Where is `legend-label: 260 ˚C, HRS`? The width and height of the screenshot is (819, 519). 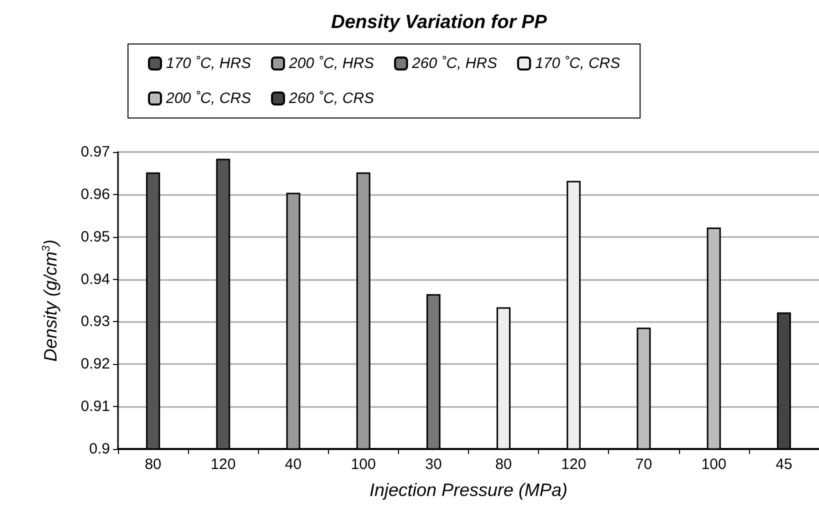 legend-label: 260 ˚C, HRS is located at coordinates (454, 63).